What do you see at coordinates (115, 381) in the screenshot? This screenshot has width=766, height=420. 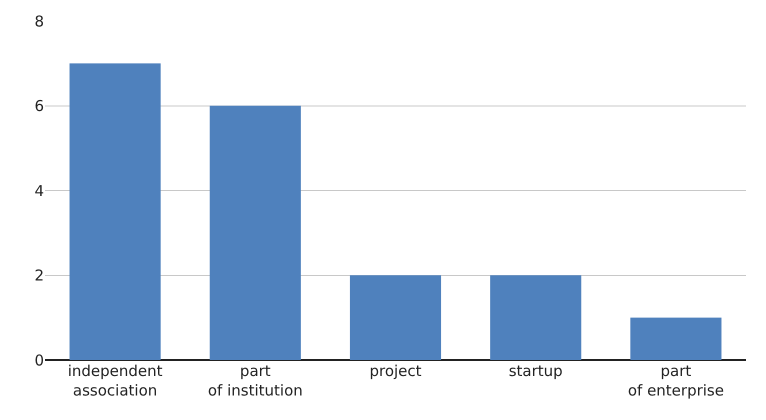 I see `x-tick-label: independent association` at bounding box center [115, 381].